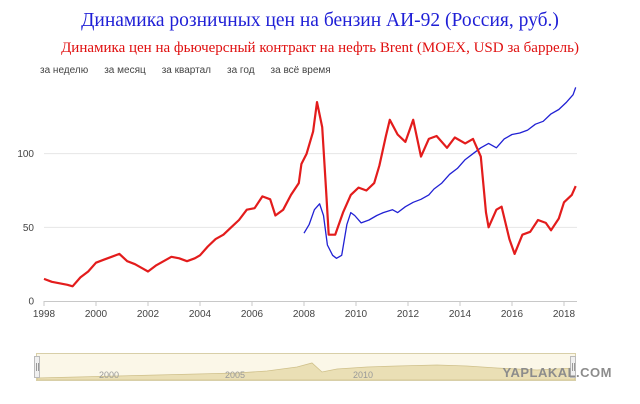 This screenshot has width=640, height=404. What do you see at coordinates (44, 314) in the screenshot?
I see `x-tick-label-1998: 1998` at bounding box center [44, 314].